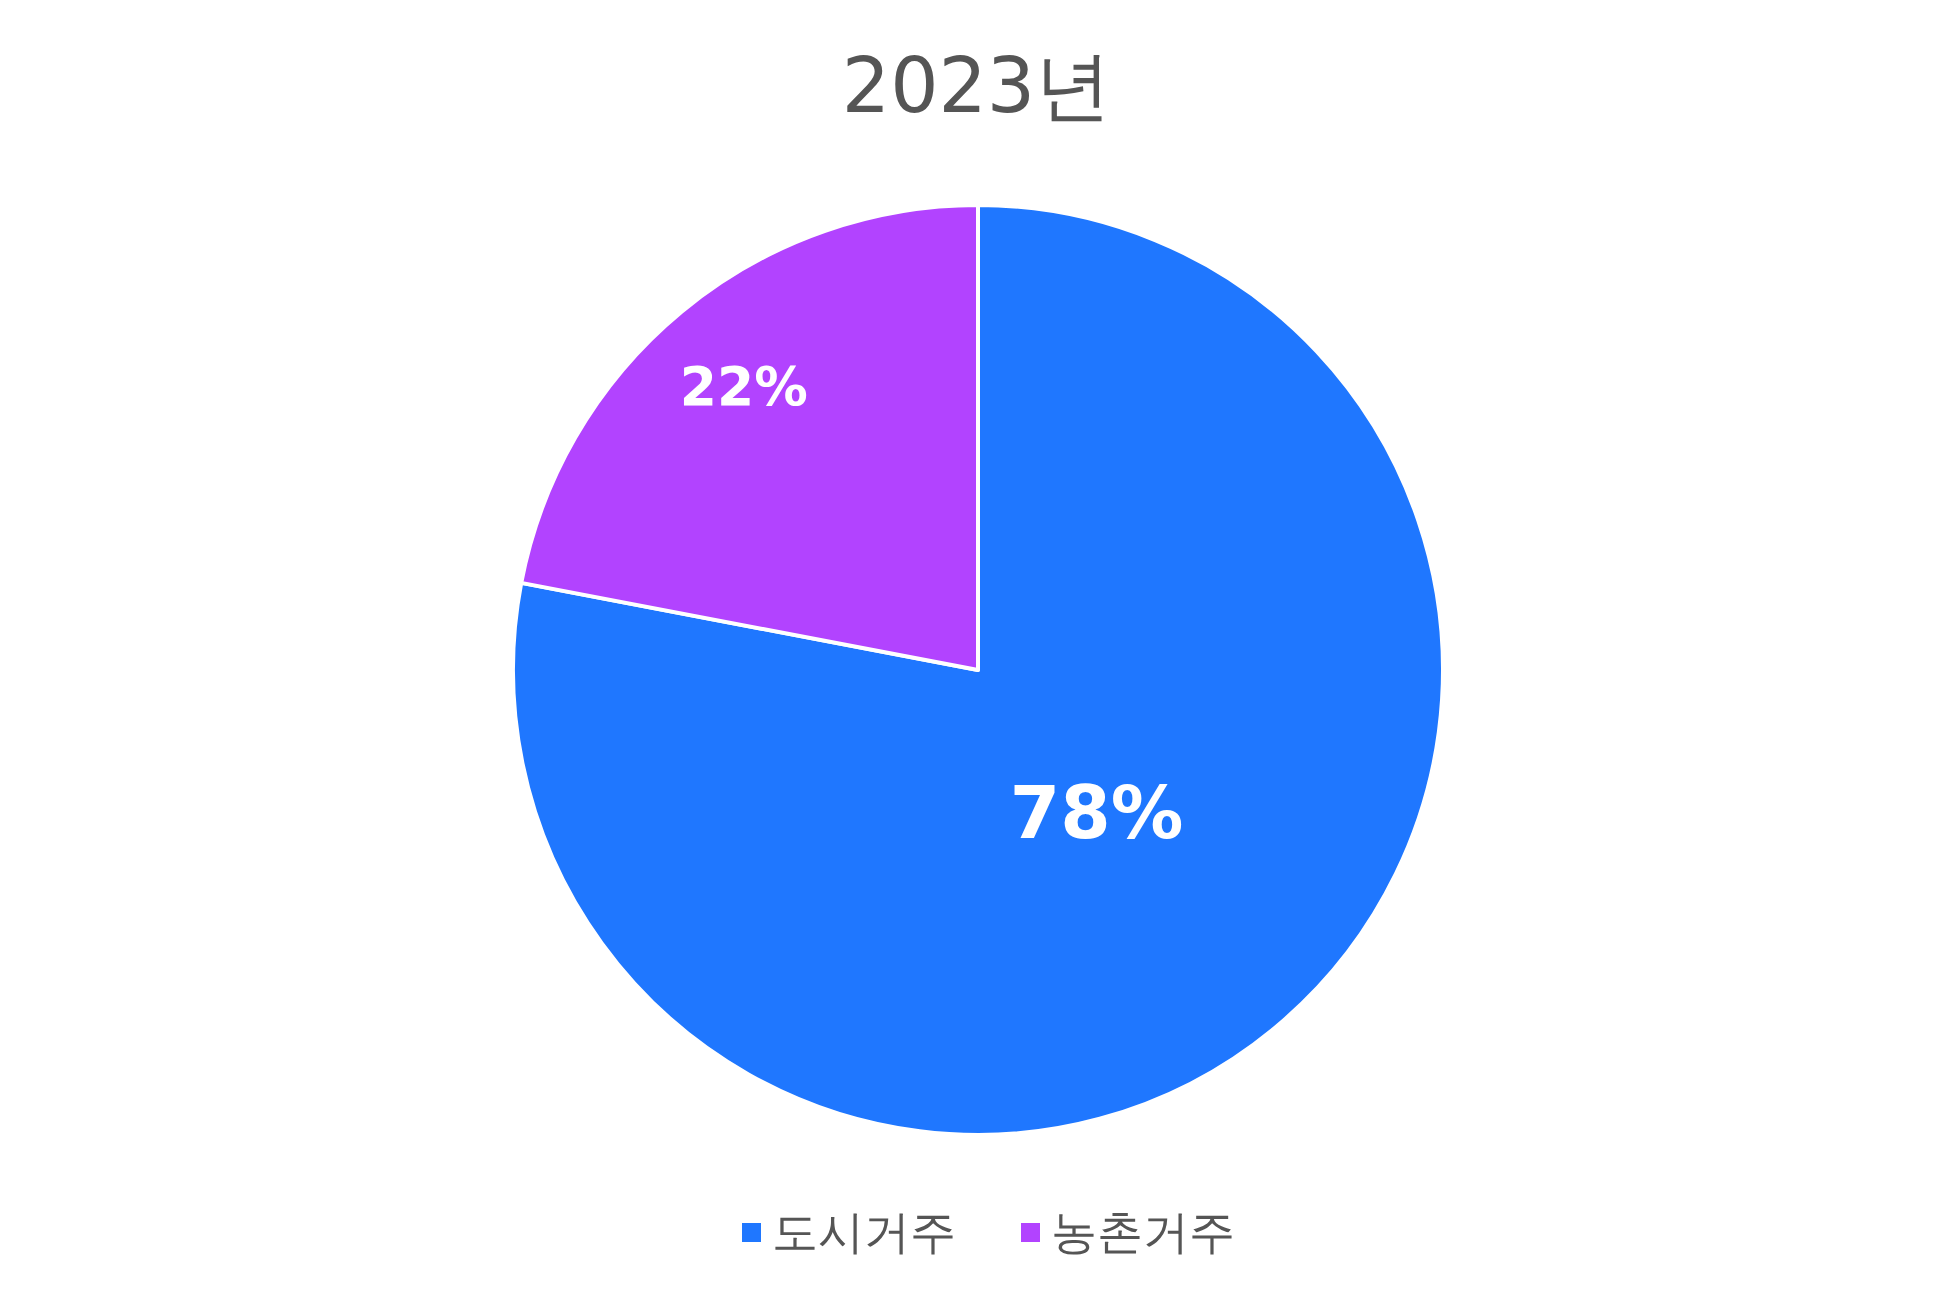 The width and height of the screenshot is (1953, 1303). Describe the element at coordinates (1096, 813) in the screenshot. I see `data-label: 78%` at that location.